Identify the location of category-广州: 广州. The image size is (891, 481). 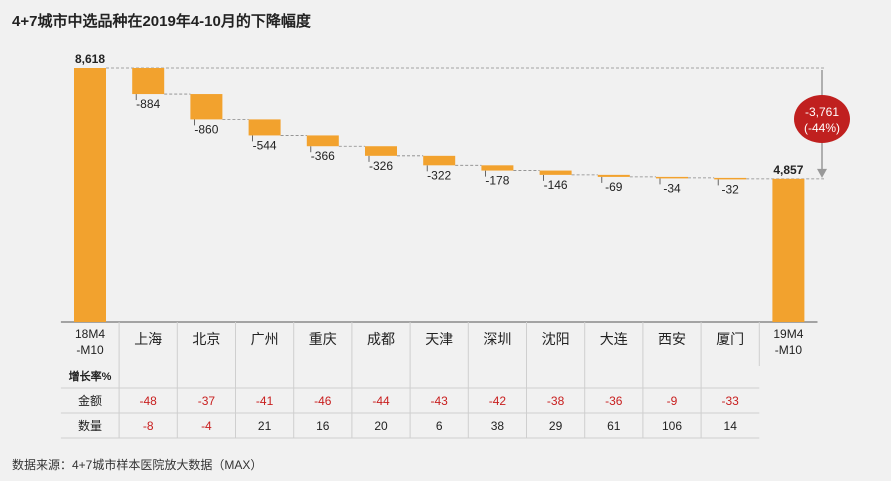
(265, 339).